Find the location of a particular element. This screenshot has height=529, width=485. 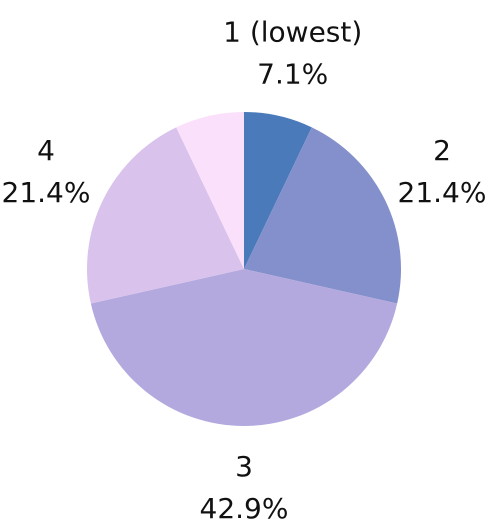

slice-label: 1 (lowest) is located at coordinates (292, 31).